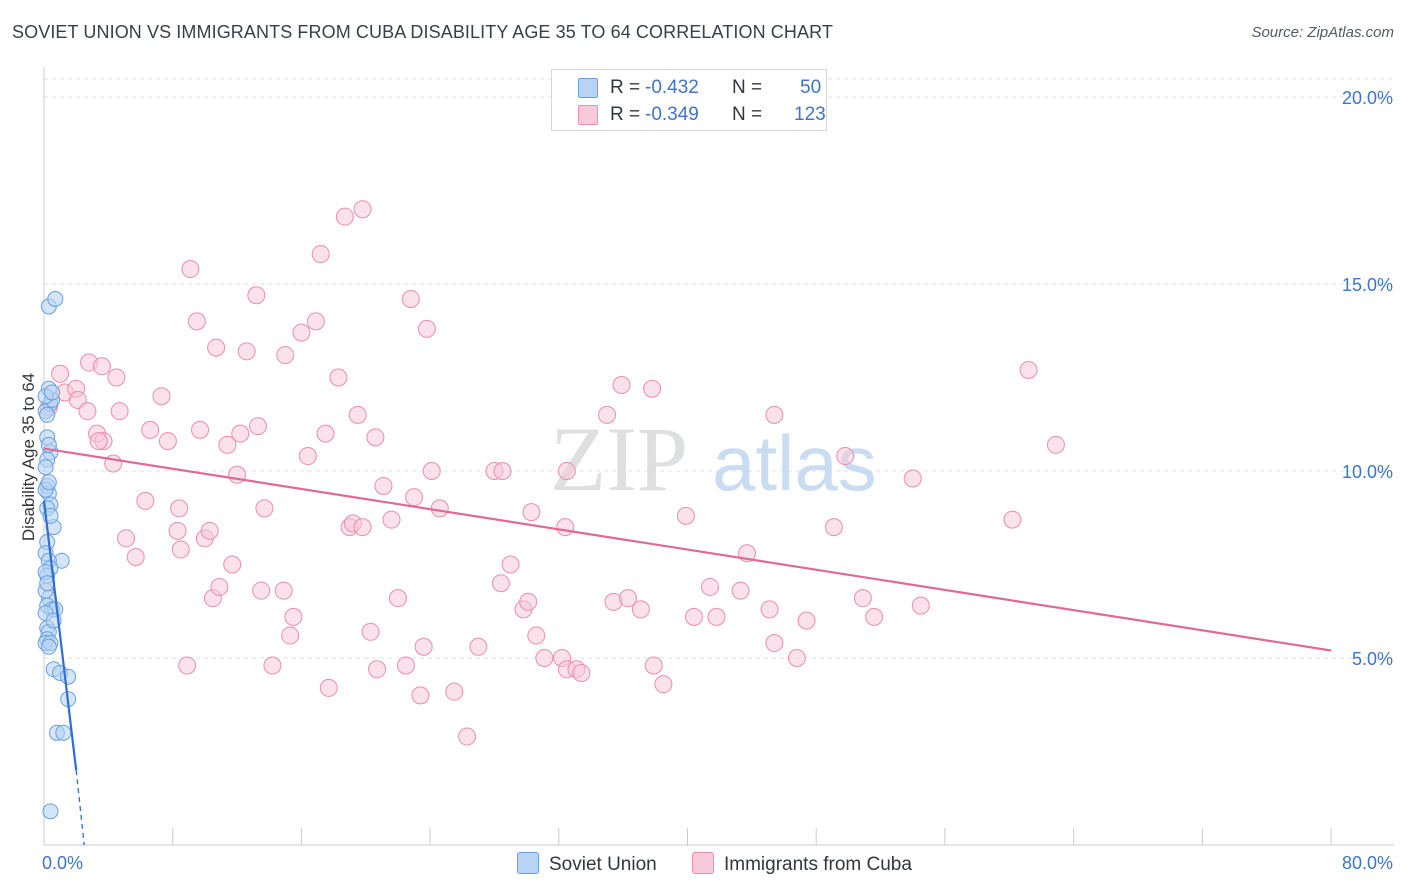 The width and height of the screenshot is (1406, 892). I want to click on watermark: ZIP atlas, so click(713, 459).